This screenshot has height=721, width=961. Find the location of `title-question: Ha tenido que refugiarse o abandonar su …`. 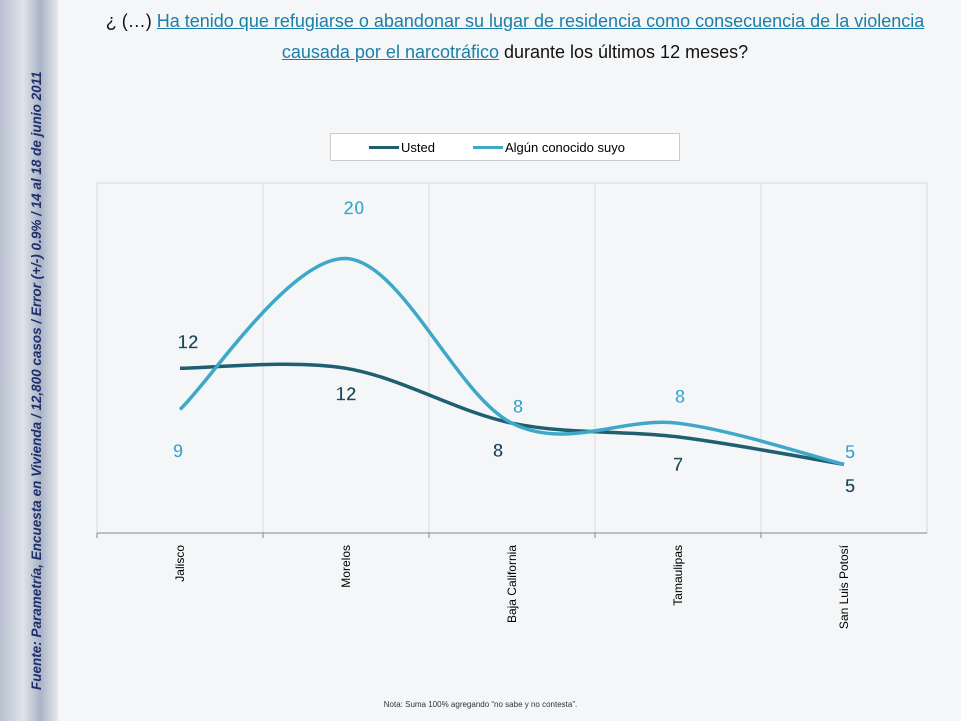

title-question: Ha tenido que refugiarse o abandonar su … is located at coordinates (540, 36).